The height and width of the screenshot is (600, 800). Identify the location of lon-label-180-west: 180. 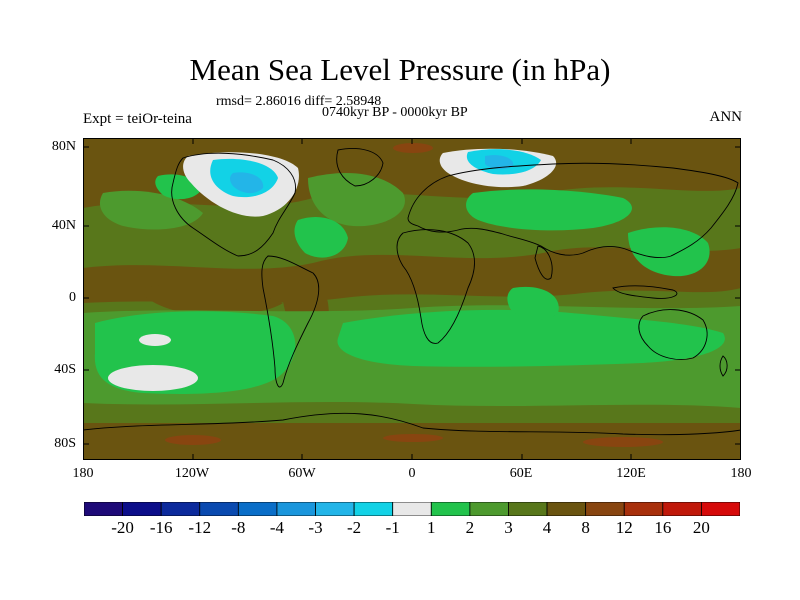
(83, 473).